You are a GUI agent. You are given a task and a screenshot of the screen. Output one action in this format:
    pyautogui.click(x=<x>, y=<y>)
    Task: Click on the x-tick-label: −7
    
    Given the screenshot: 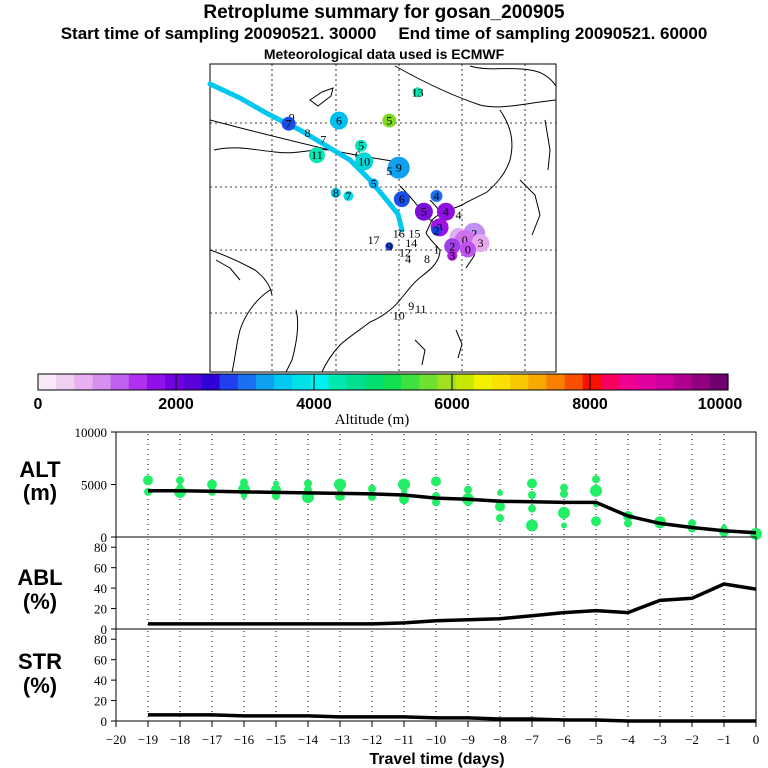 What is the action you would take?
    pyautogui.click(x=532, y=739)
    